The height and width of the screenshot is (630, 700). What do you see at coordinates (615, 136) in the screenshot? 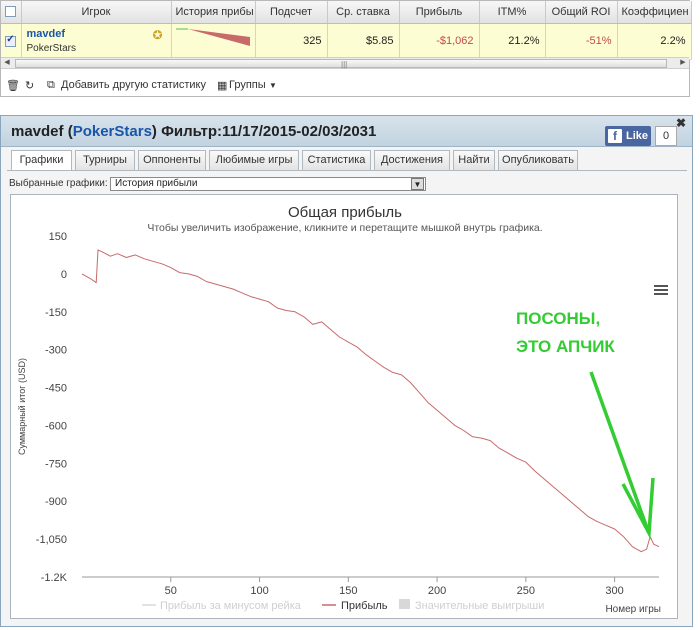
I see `facebook-icon: f` at bounding box center [615, 136].